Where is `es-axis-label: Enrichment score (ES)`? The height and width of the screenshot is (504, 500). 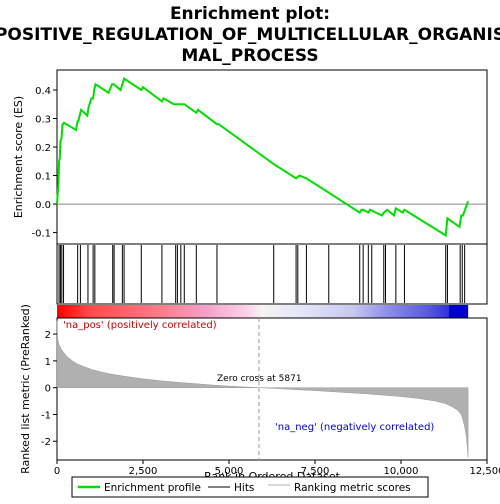
es-axis-label: Enrichment score (ES) is located at coordinates (18, 157).